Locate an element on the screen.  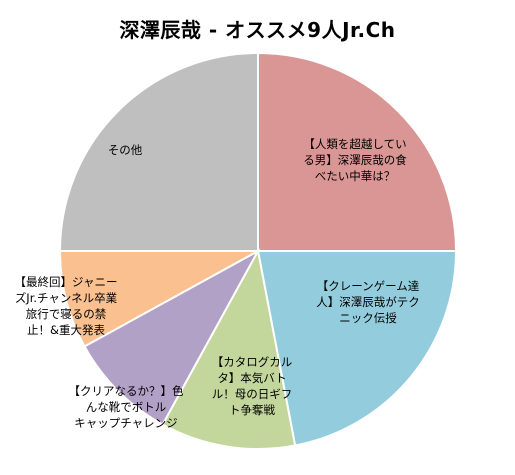
pie-slice-label-6: その他 is located at coordinates (125, 150).